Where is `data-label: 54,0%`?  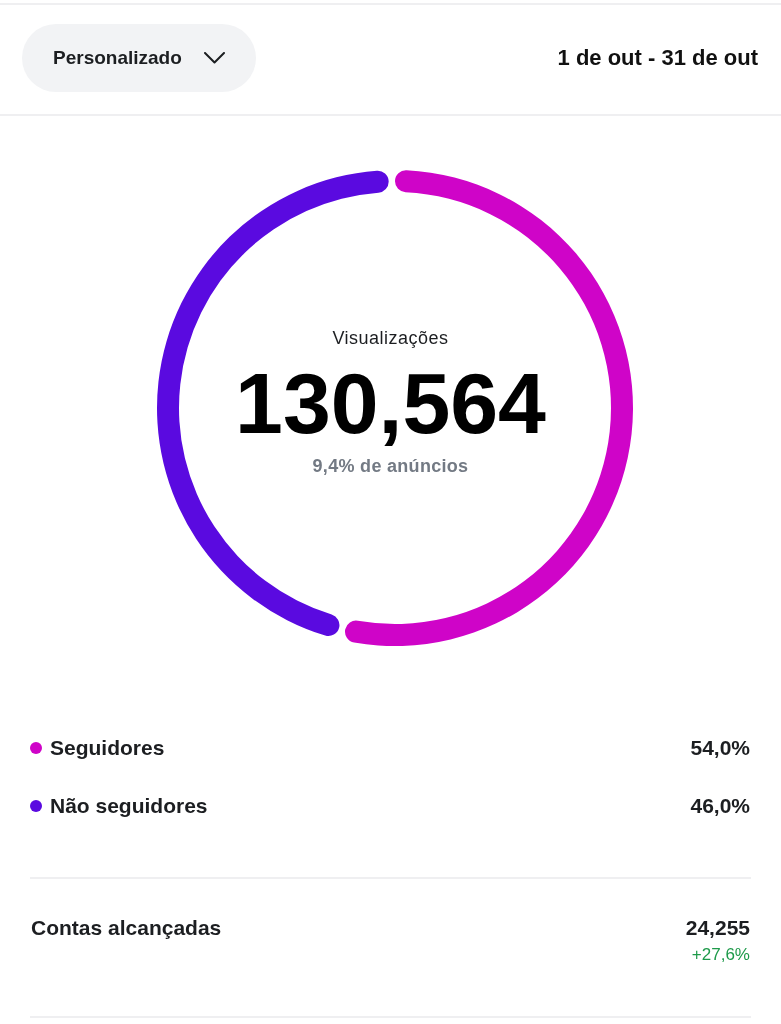 data-label: 54,0% is located at coordinates (720, 747).